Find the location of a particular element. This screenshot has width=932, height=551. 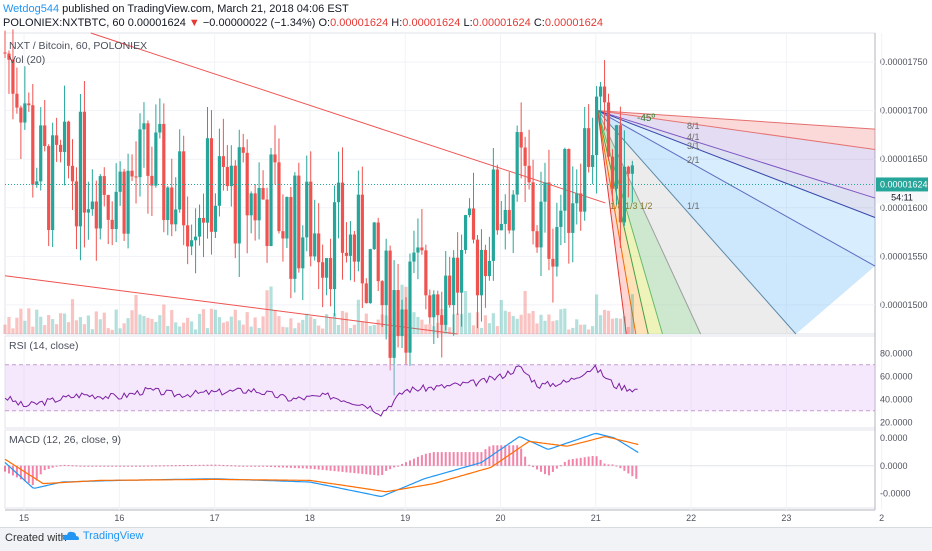

time-tick-label: 15 is located at coordinates (24, 518).